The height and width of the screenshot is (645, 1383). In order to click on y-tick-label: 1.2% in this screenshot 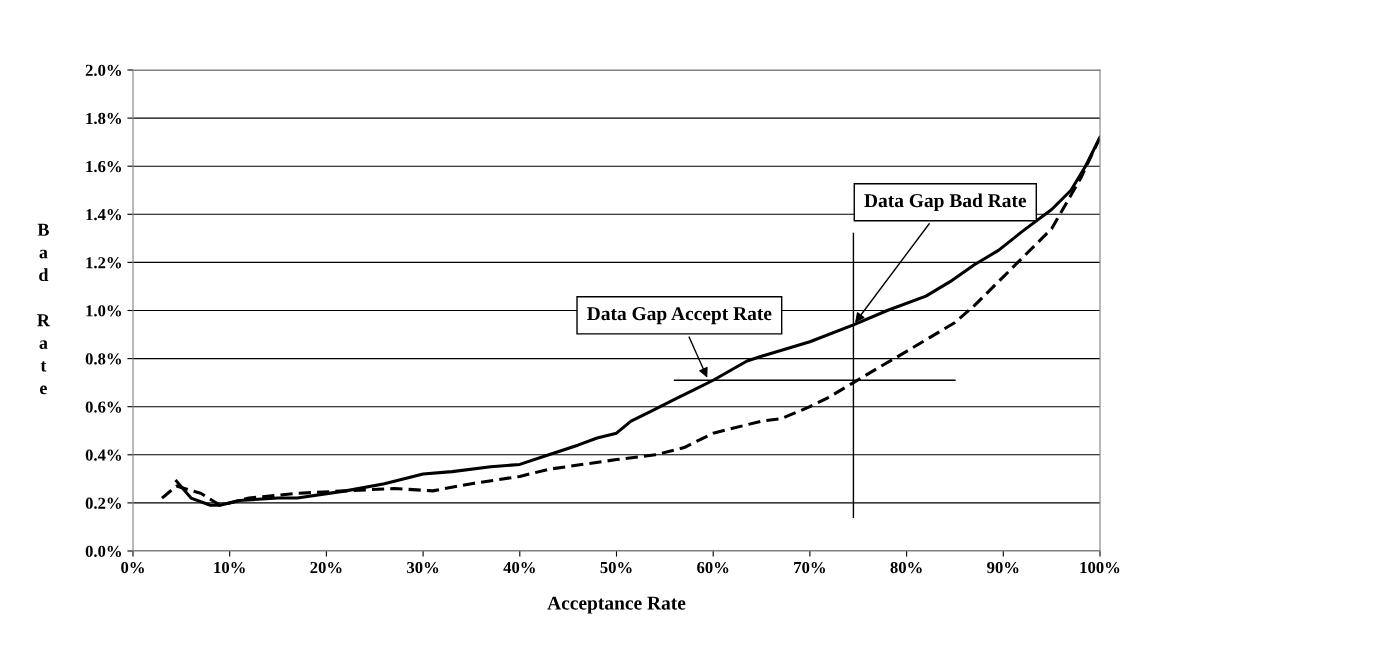, I will do `click(104, 263)`.